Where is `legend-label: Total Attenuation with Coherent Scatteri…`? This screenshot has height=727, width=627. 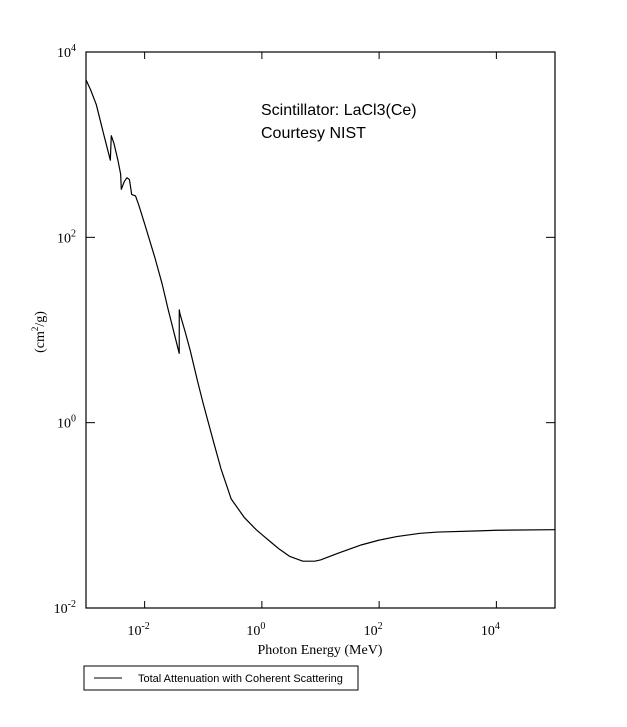
legend-label: Total Attenuation with Coherent Scatteri… is located at coordinates (240, 679).